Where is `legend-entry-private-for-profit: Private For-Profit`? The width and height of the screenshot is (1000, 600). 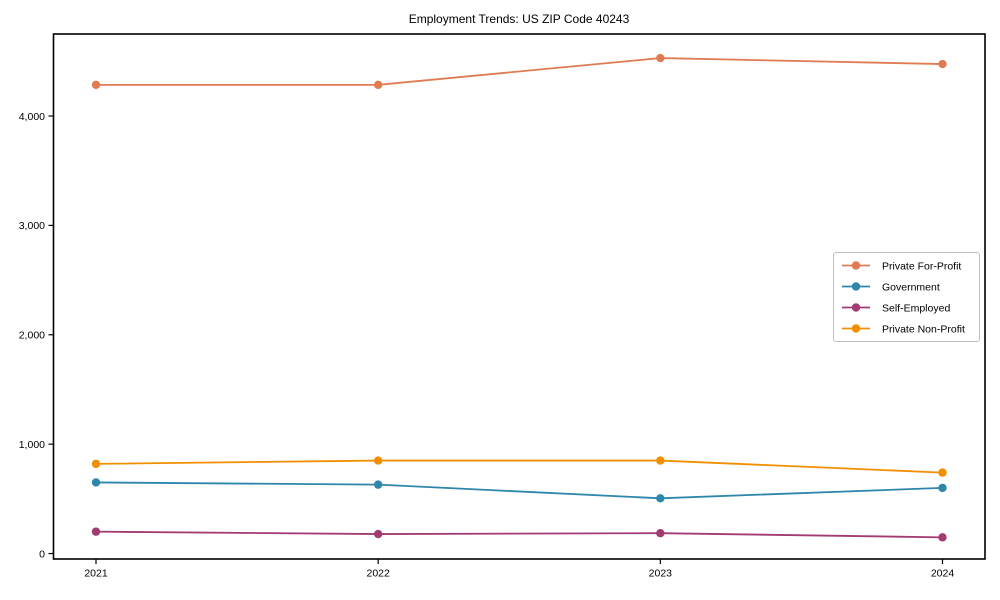 legend-entry-private-for-profit: Private For-Profit is located at coordinates (901, 266).